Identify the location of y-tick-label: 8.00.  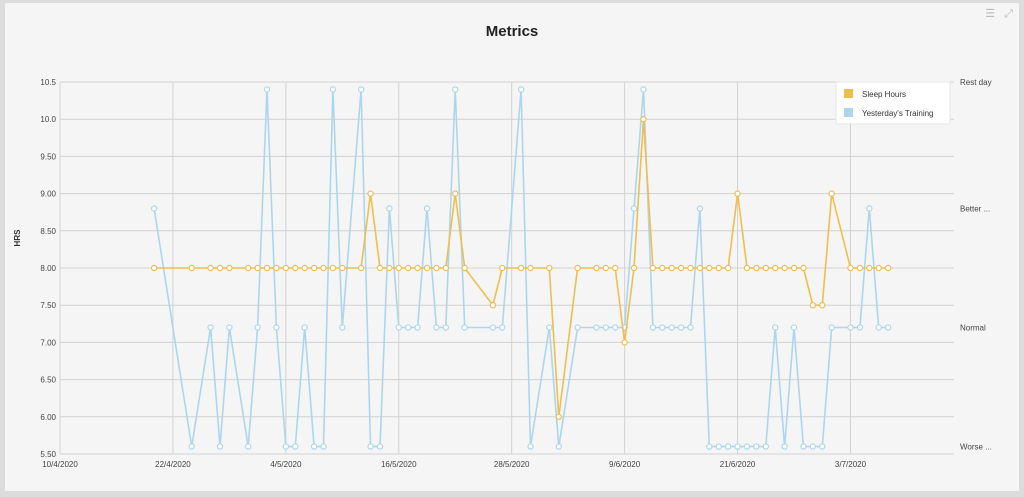
(48, 268).